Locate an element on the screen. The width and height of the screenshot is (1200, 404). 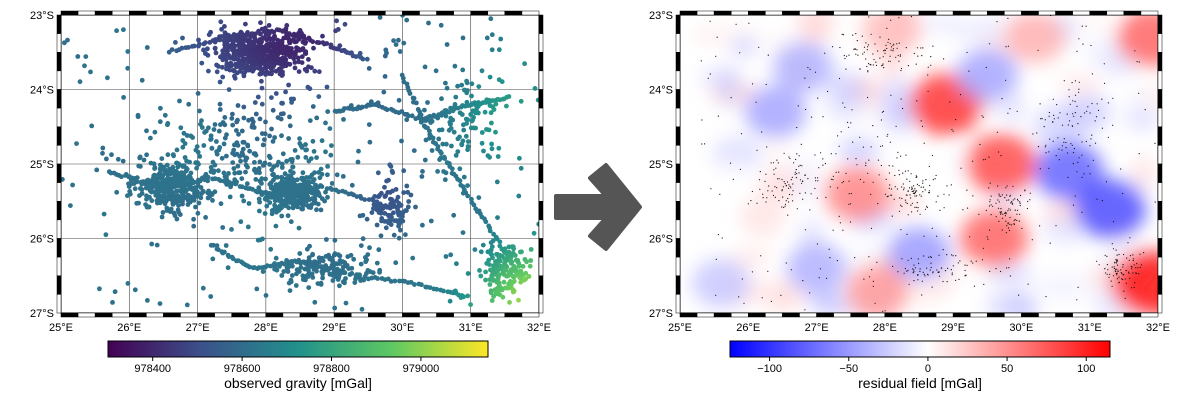
x-tick-label: 30°E is located at coordinates (402, 328).